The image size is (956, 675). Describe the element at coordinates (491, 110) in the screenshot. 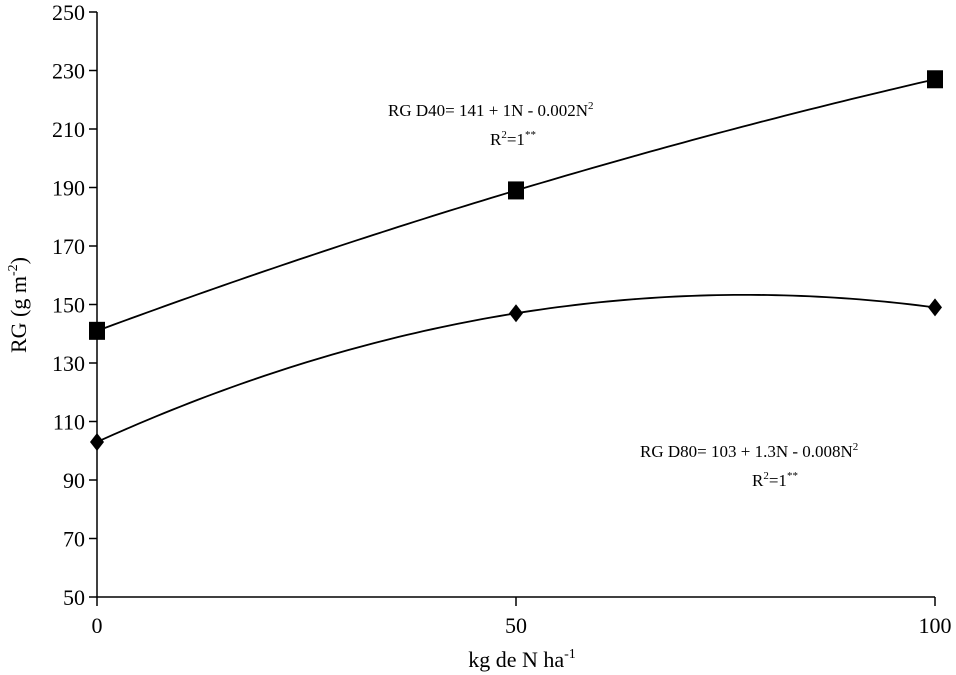

I see `equation-d40-line1: RG D40= 141 + 1N - 0.002N2` at that location.